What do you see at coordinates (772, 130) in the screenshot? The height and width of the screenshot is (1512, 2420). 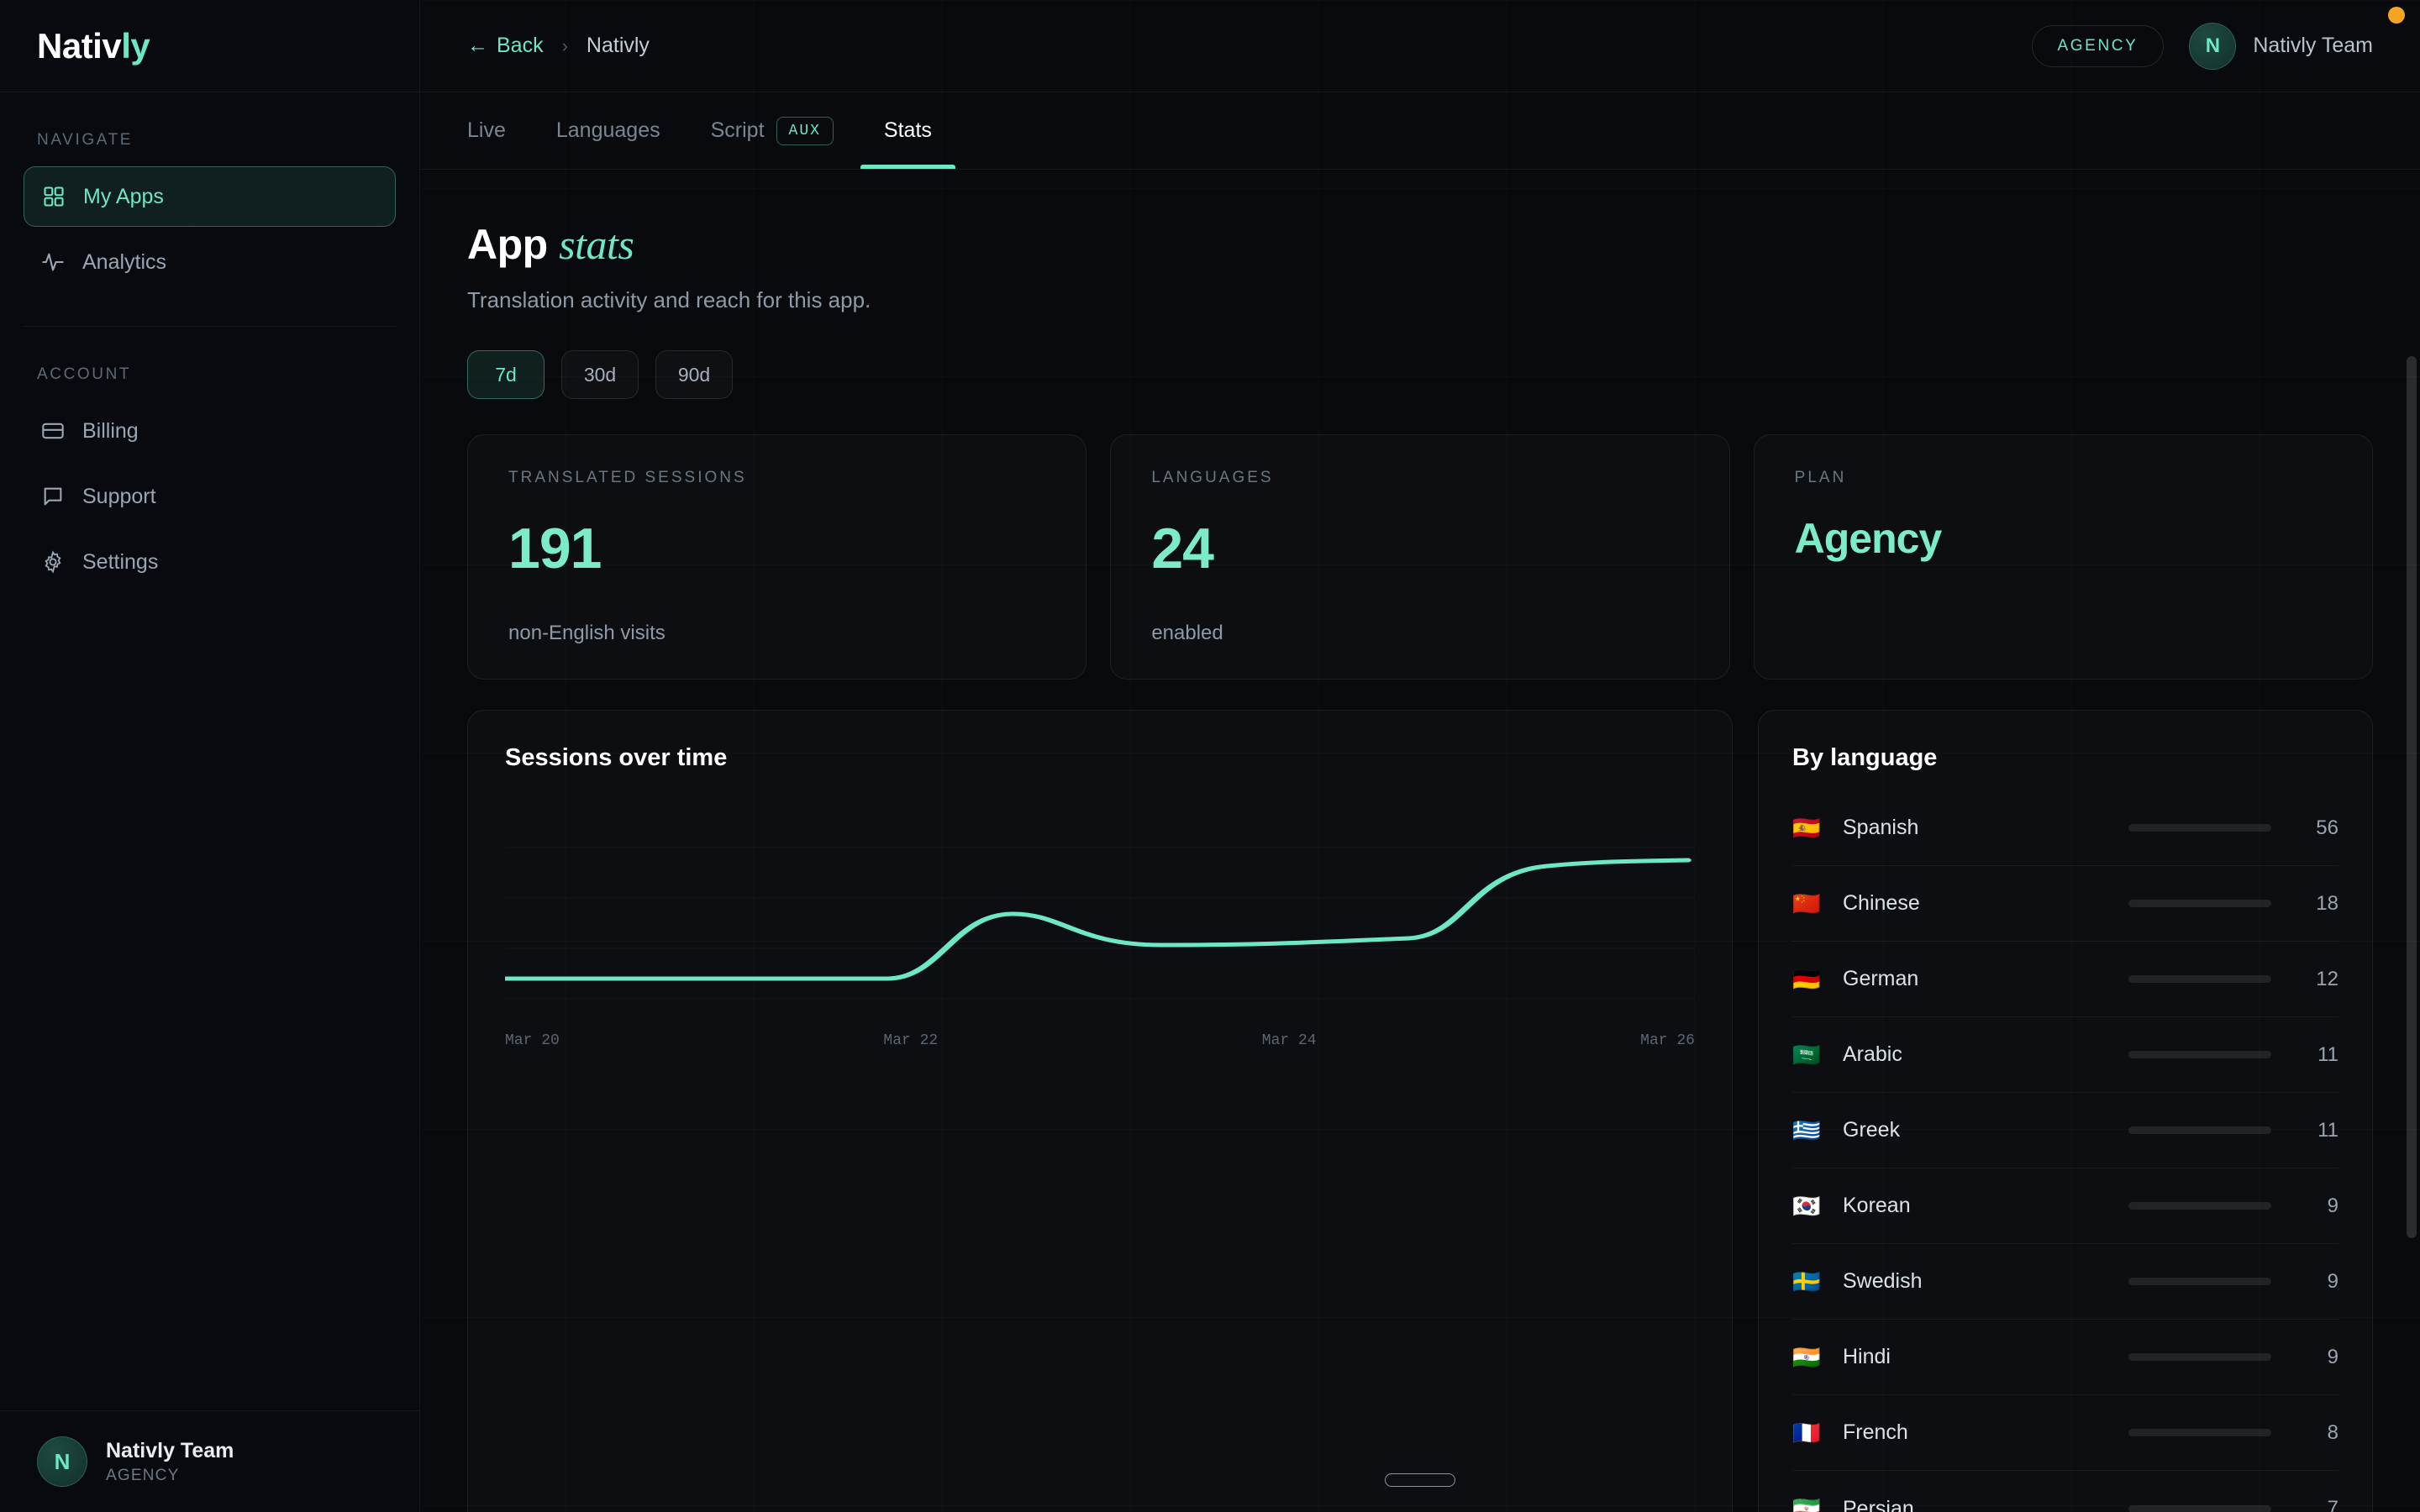 I see `tab-script: Script AUX` at bounding box center [772, 130].